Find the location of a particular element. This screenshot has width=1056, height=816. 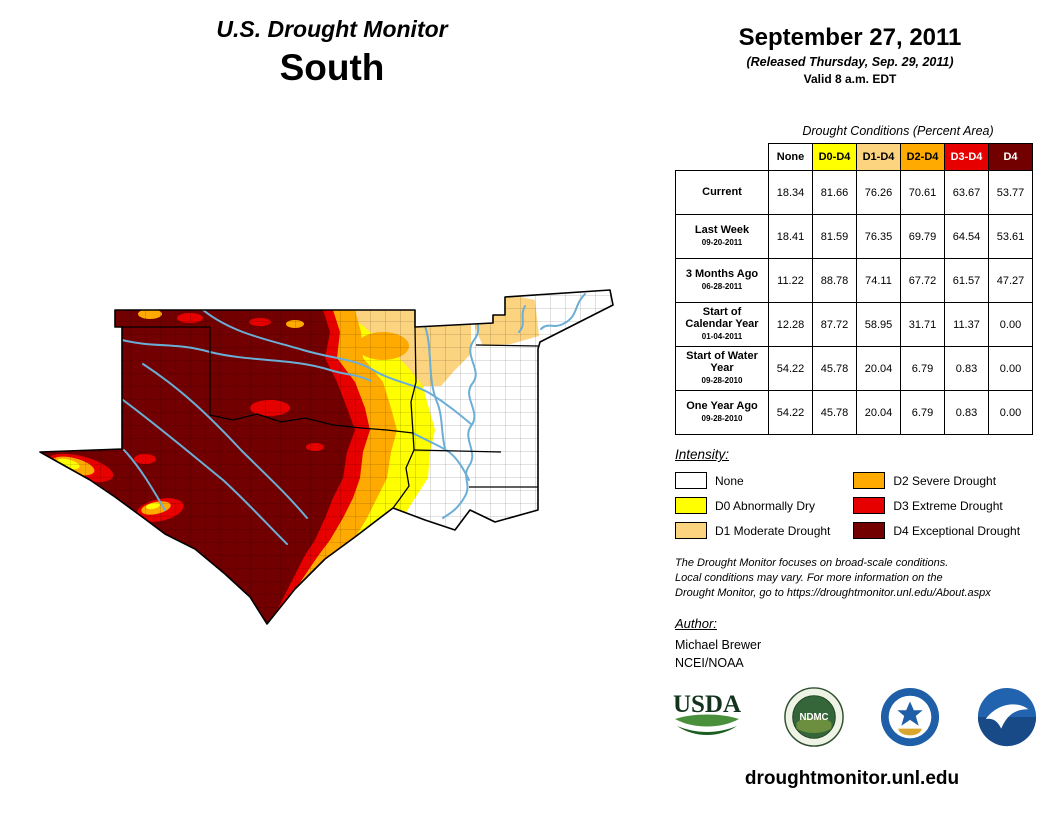

report-title: U.S. Drought Monitor is located at coordinates (332, 29).